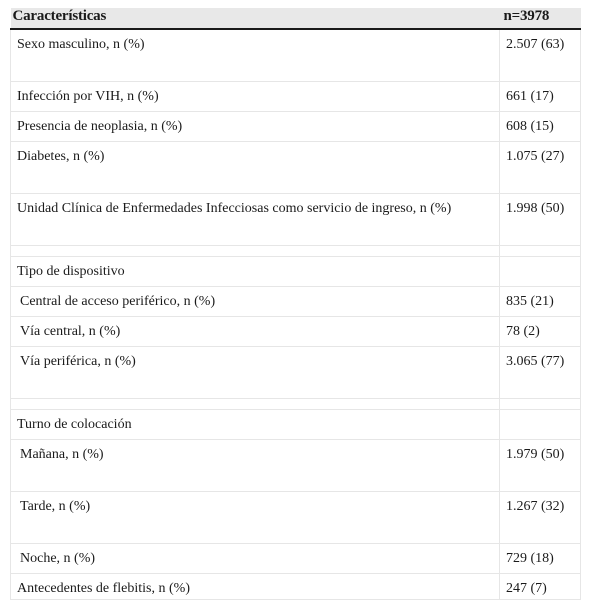 The height and width of the screenshot is (612, 590). I want to click on table-row: Diabetes, n (%) 1.075 (27), so click(295, 167).